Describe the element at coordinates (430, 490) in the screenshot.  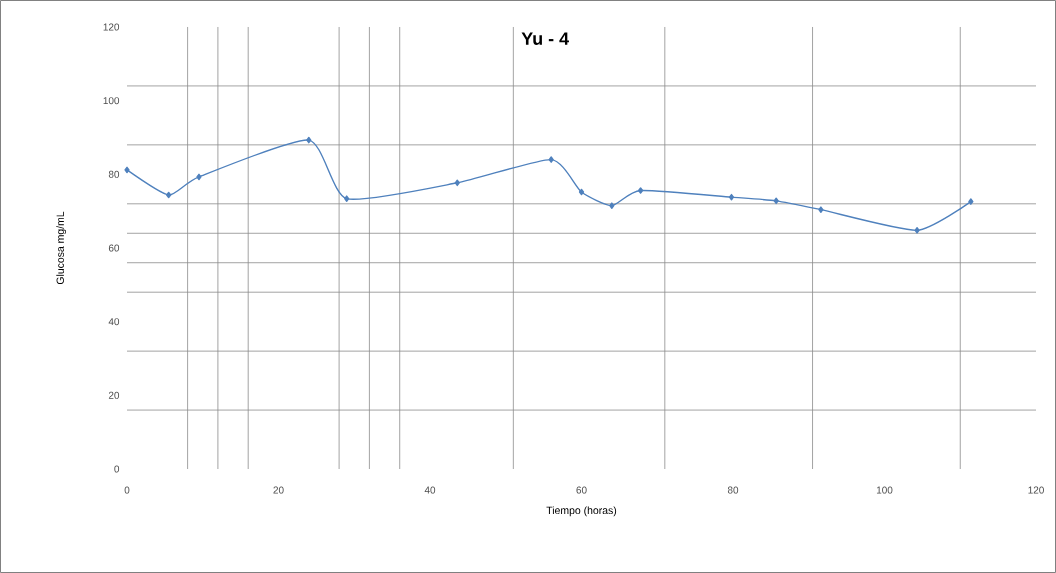
I see `x-tick-label: 40` at that location.